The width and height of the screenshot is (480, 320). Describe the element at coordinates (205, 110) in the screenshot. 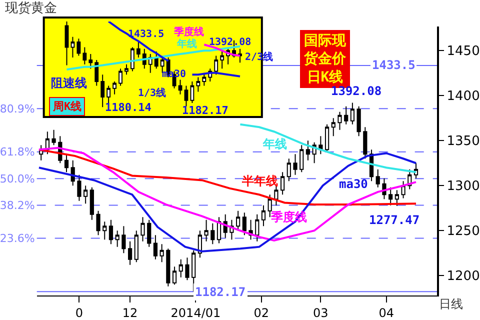

I see `annotation: 1182.17` at that location.